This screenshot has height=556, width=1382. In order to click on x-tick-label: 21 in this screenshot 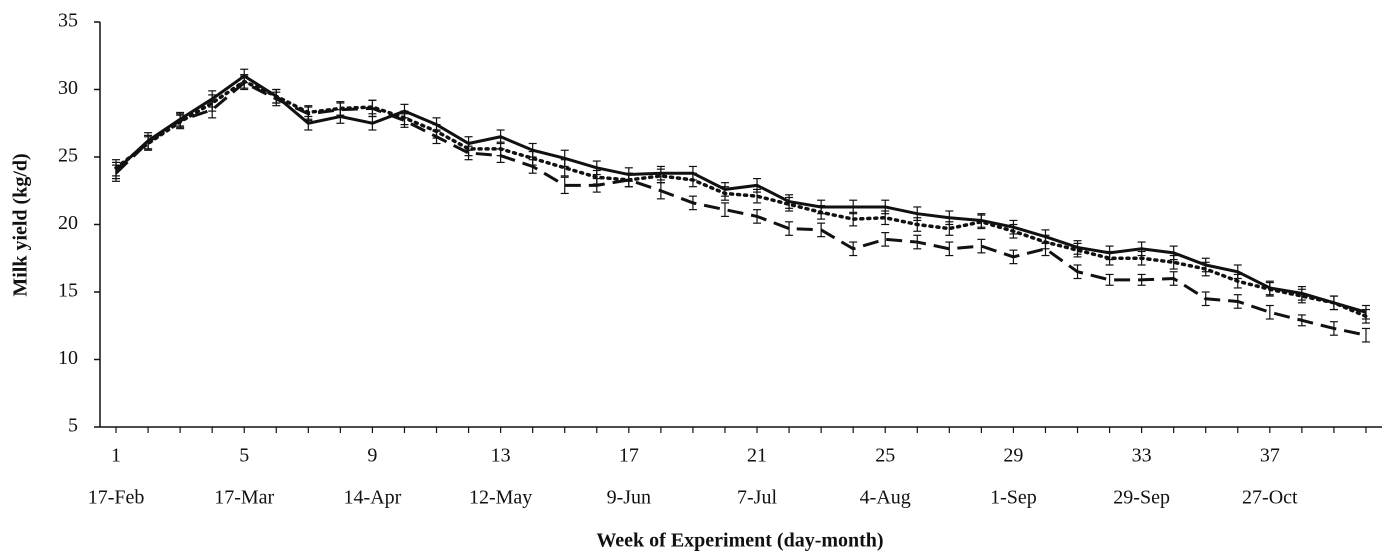, I will do `click(757, 456)`.